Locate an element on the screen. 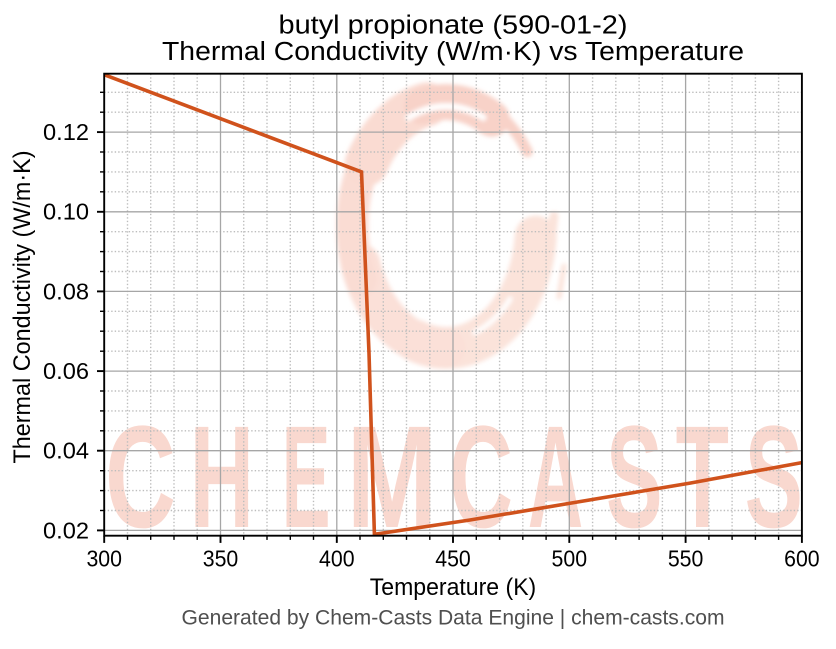 The image size is (836, 649). svg-text: 0.08 is located at coordinates (66, 291).